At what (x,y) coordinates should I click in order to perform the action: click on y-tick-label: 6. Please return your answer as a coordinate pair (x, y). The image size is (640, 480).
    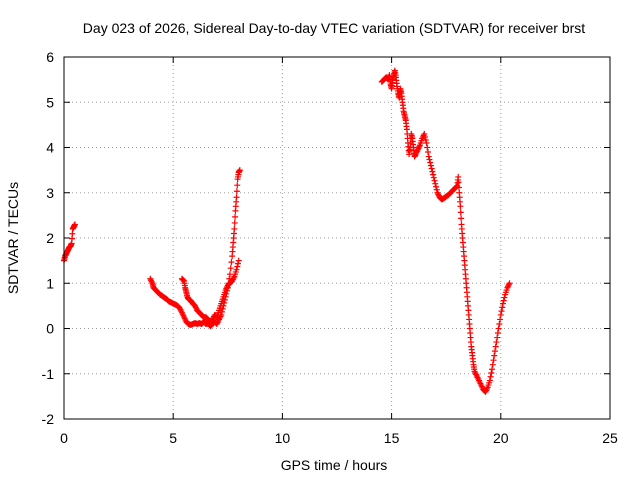
    Looking at the image, I should click on (50, 57).